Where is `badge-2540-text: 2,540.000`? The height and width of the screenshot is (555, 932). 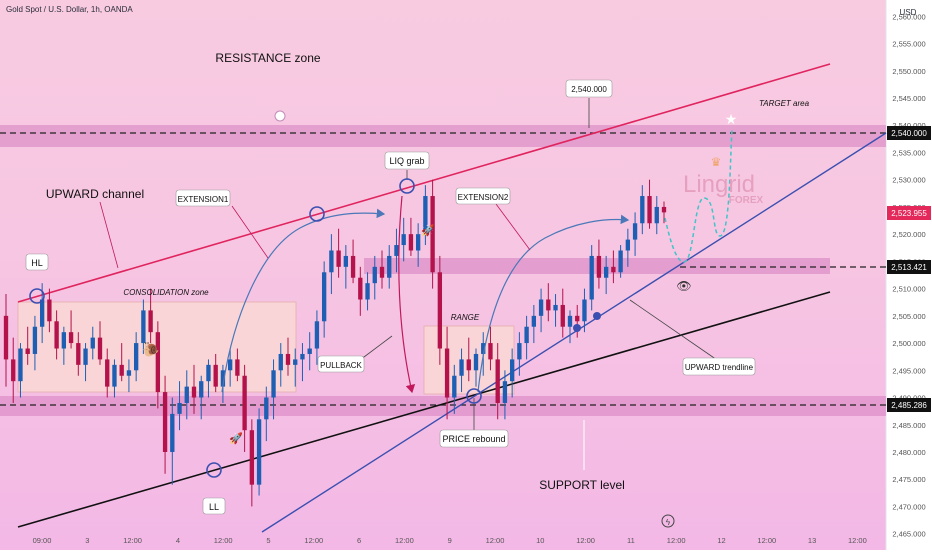 badge-2540-text: 2,540.000 is located at coordinates (909, 133).